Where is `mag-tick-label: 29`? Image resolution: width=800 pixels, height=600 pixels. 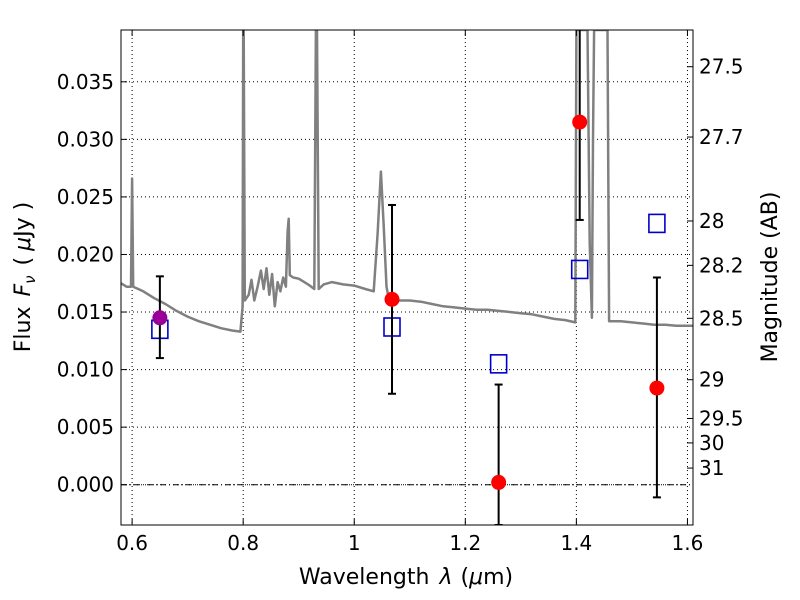
mag-tick-label: 29 is located at coordinates (711, 380).